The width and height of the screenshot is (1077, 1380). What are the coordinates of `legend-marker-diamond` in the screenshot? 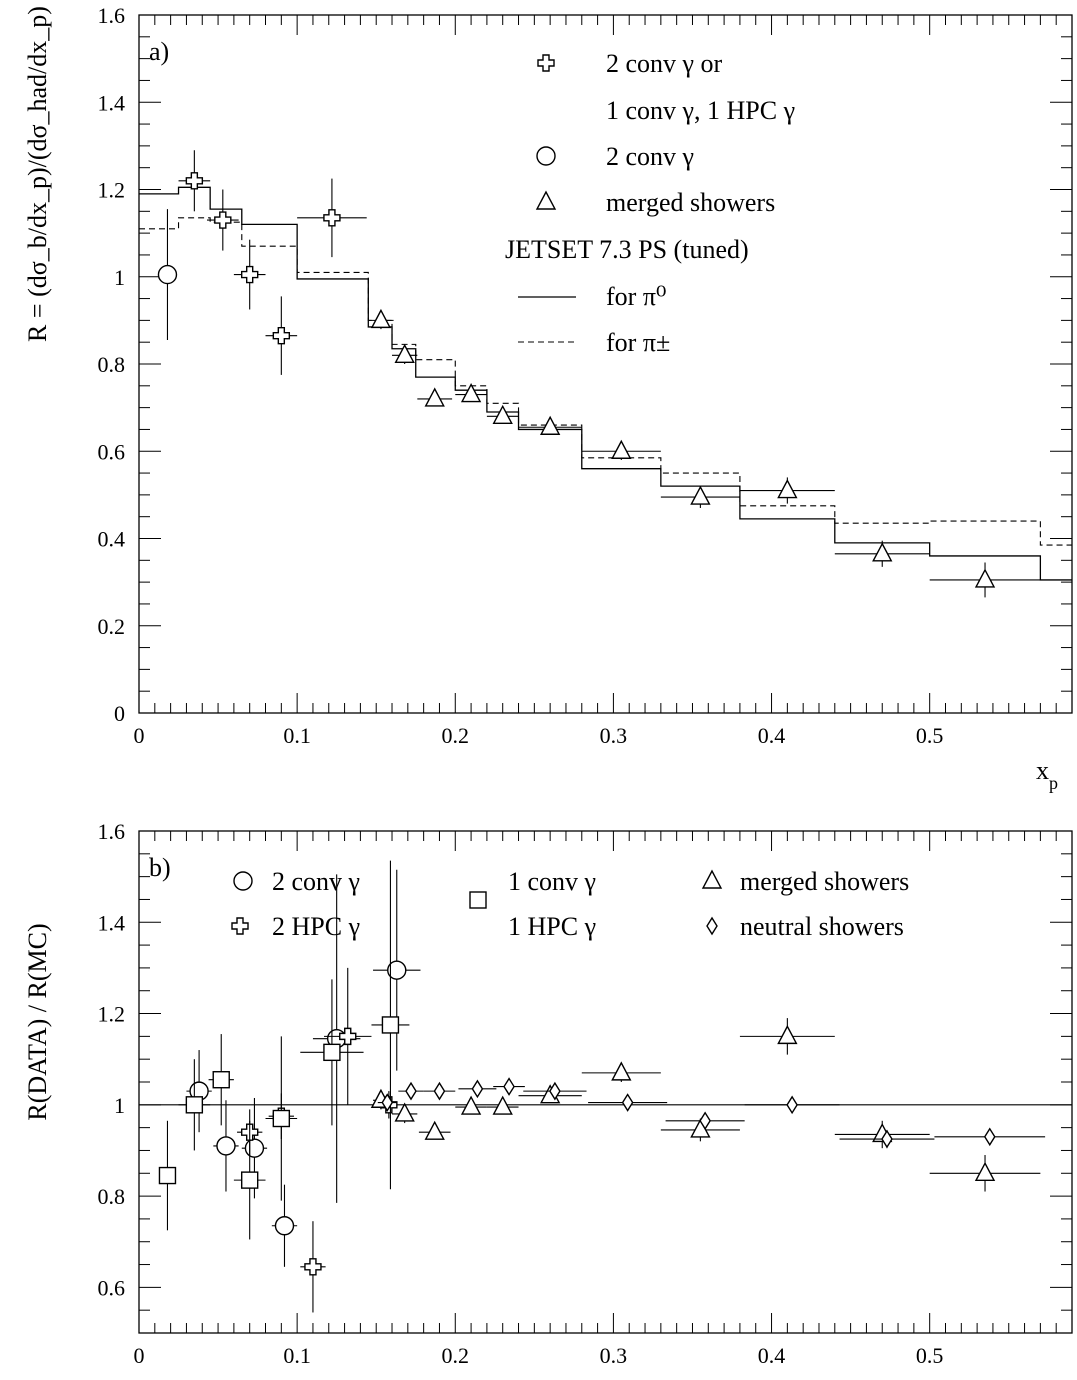 It's located at (712, 926).